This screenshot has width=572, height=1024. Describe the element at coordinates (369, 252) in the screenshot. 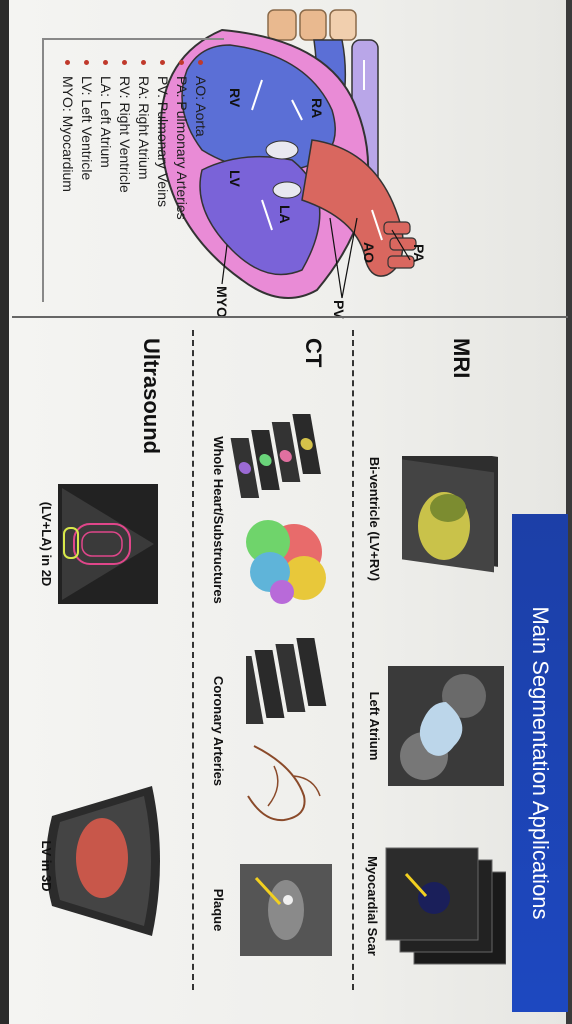

I see `heart-label-ao: AO` at that location.